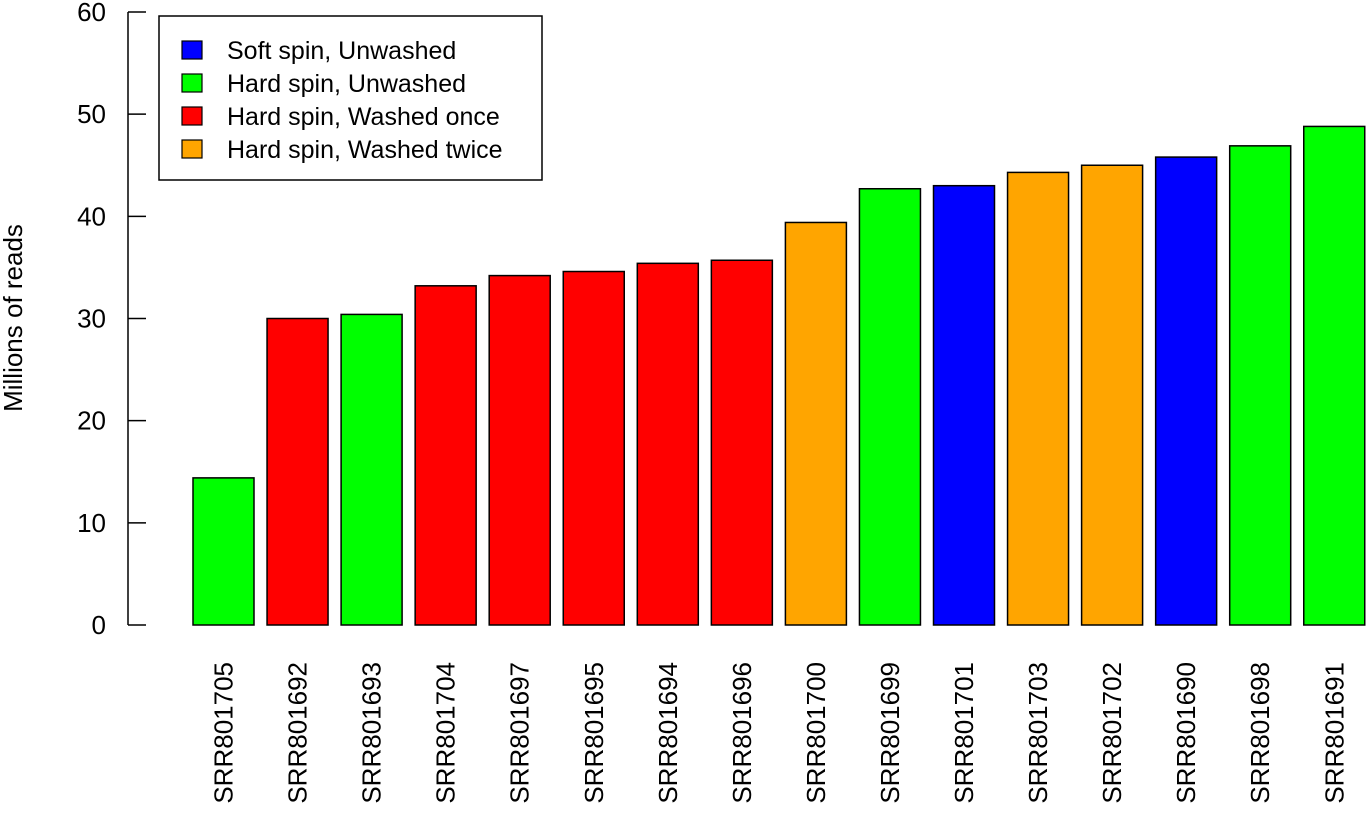  What do you see at coordinates (91, 421) in the screenshot?
I see `y-tick-label: 20` at bounding box center [91, 421].